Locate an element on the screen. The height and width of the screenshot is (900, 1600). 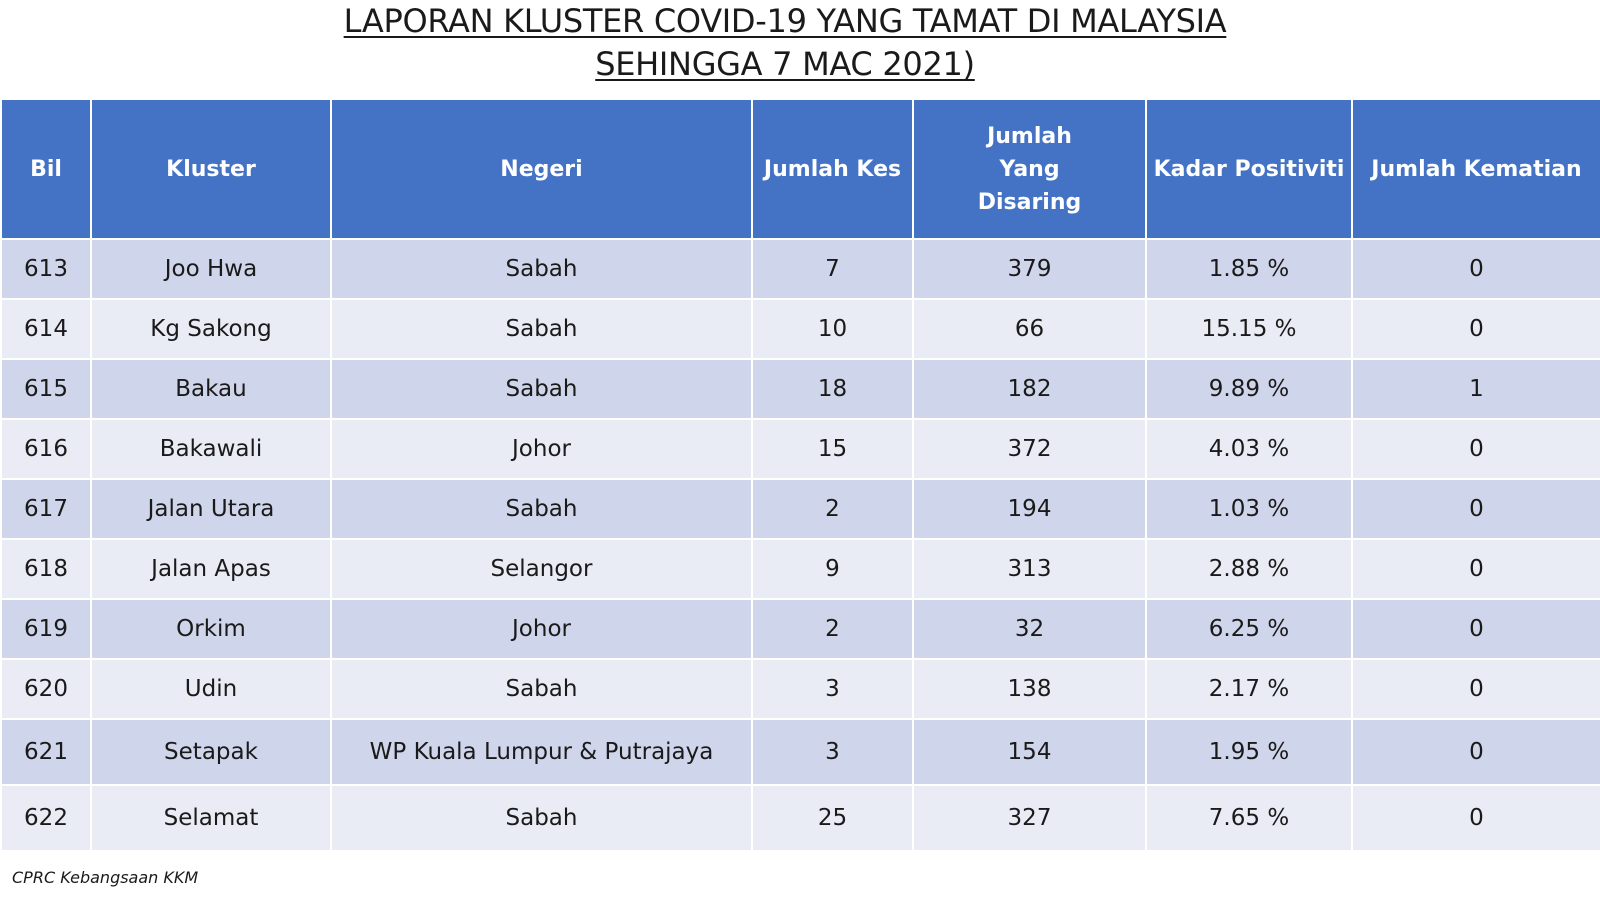
table-row: 622 Selamat Sabah 25 327 7.65 % 0 is located at coordinates (800, 818).